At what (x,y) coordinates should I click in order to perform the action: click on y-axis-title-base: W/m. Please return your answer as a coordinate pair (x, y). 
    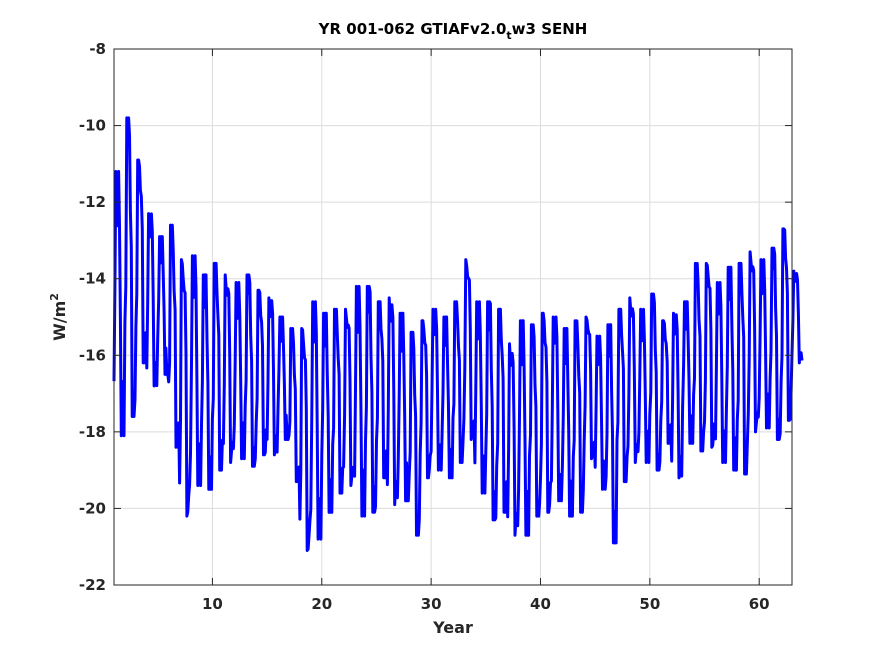
    Looking at the image, I should click on (59, 321).